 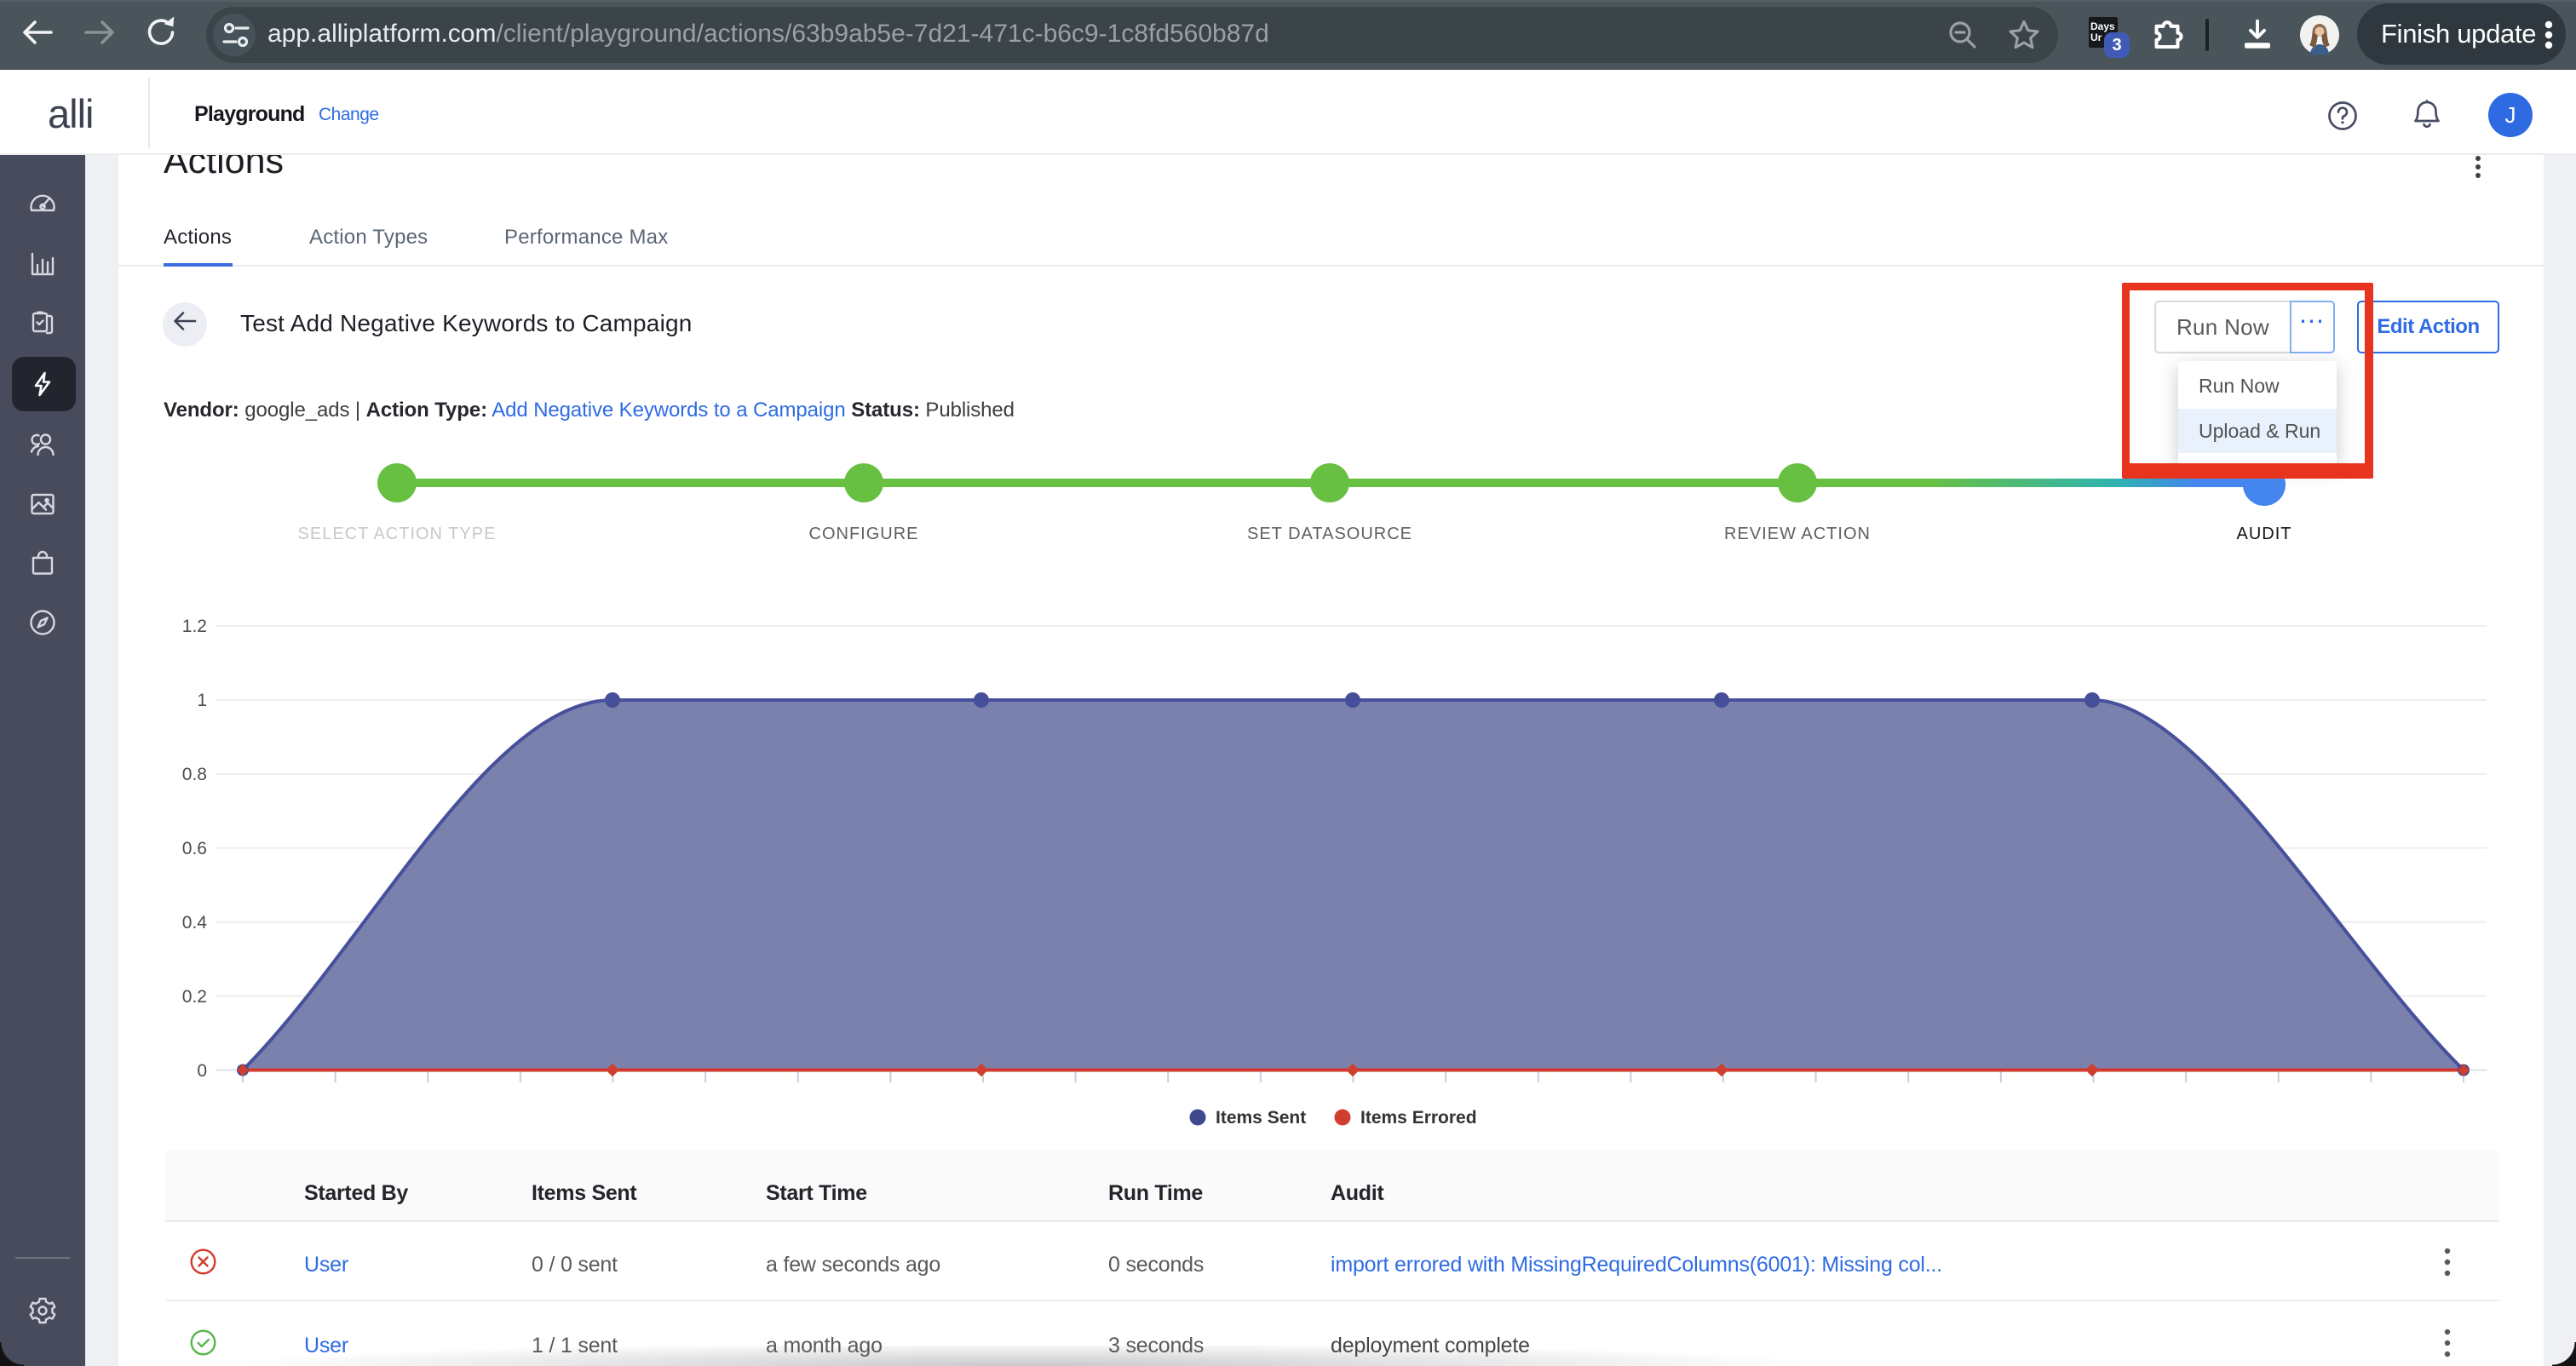 I want to click on svg-text: Items Sent, so click(x=1261, y=1118).